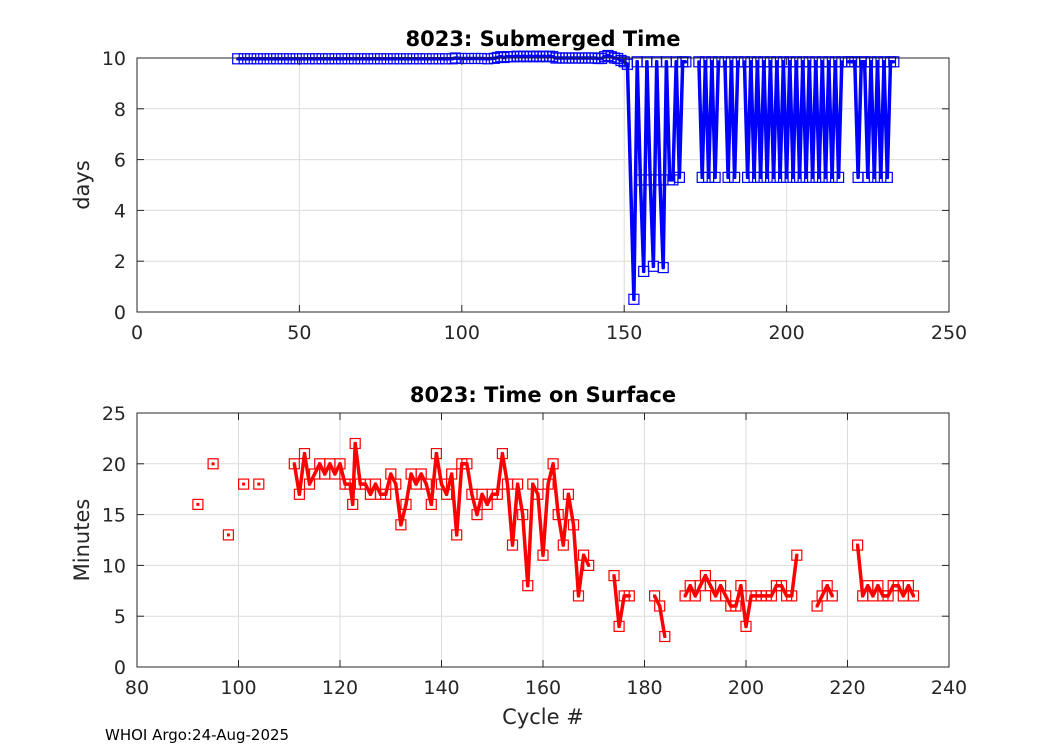  I want to click on bottom-y-tick-label: 15, so click(114, 516).